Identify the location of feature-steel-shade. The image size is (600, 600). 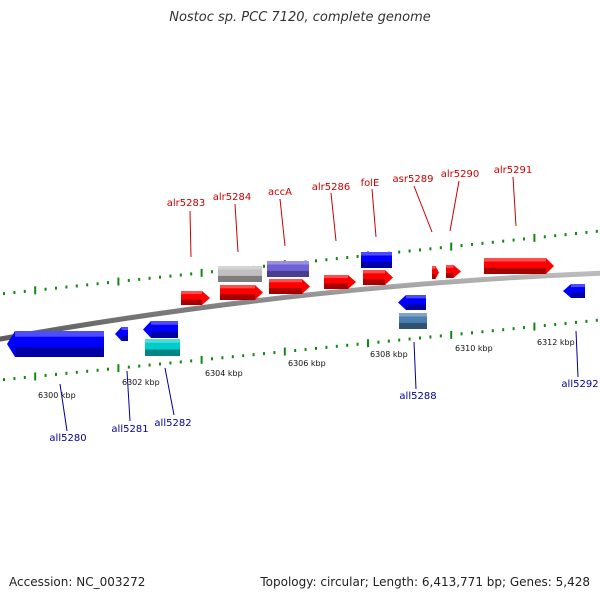
(413, 325).